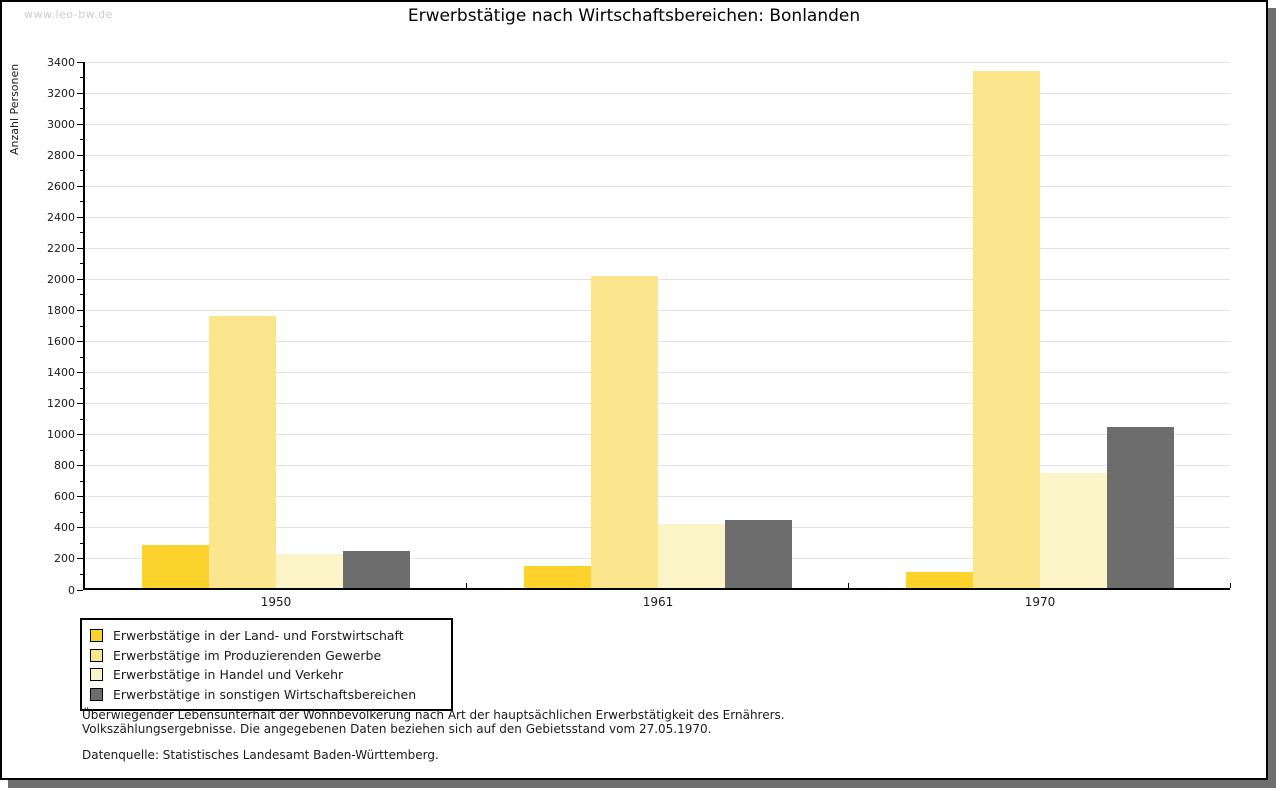 Image resolution: width=1280 pixels, height=791 pixels. Describe the element at coordinates (61, 435) in the screenshot. I see `y-tick-label: 1000` at that location.